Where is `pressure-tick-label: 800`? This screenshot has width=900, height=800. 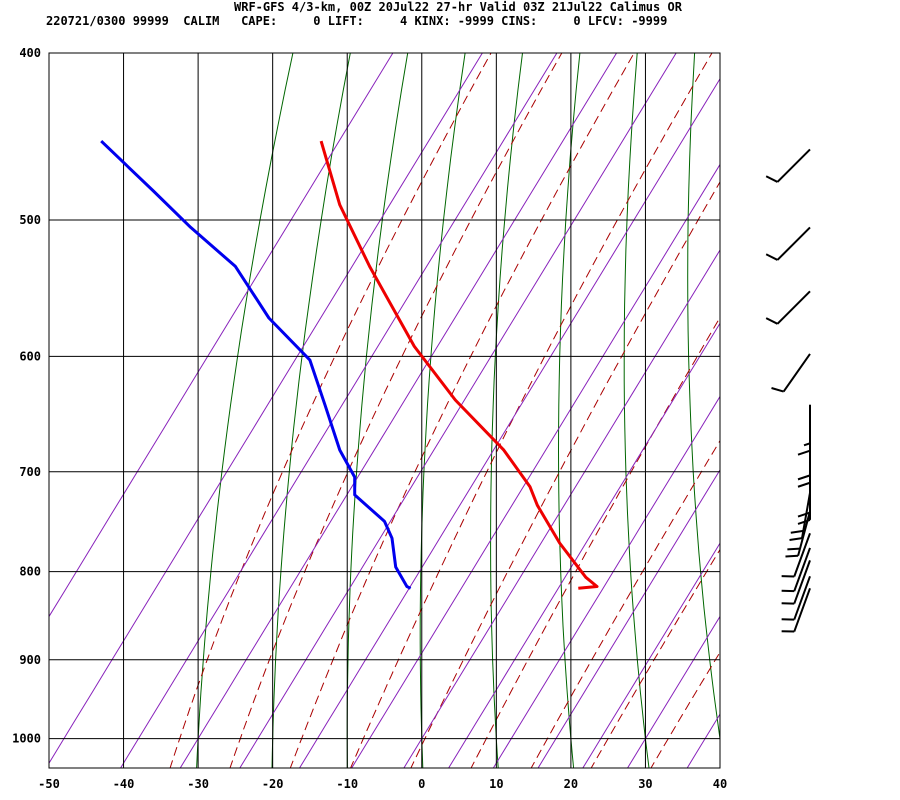 pressure-tick-label: 800 is located at coordinates (30, 572).